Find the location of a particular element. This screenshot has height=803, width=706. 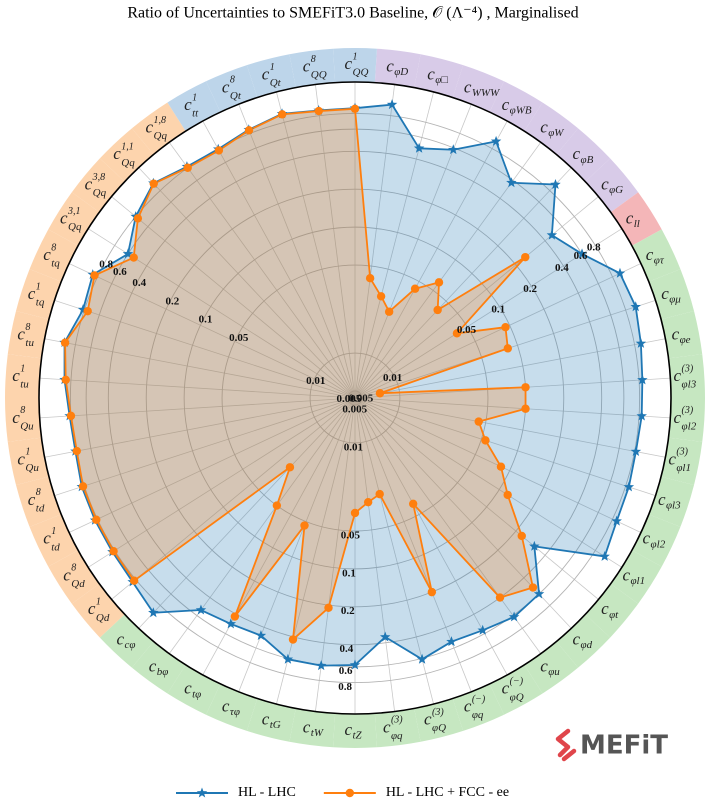

category-label: c φQ (3) is located at coordinates (435, 720).